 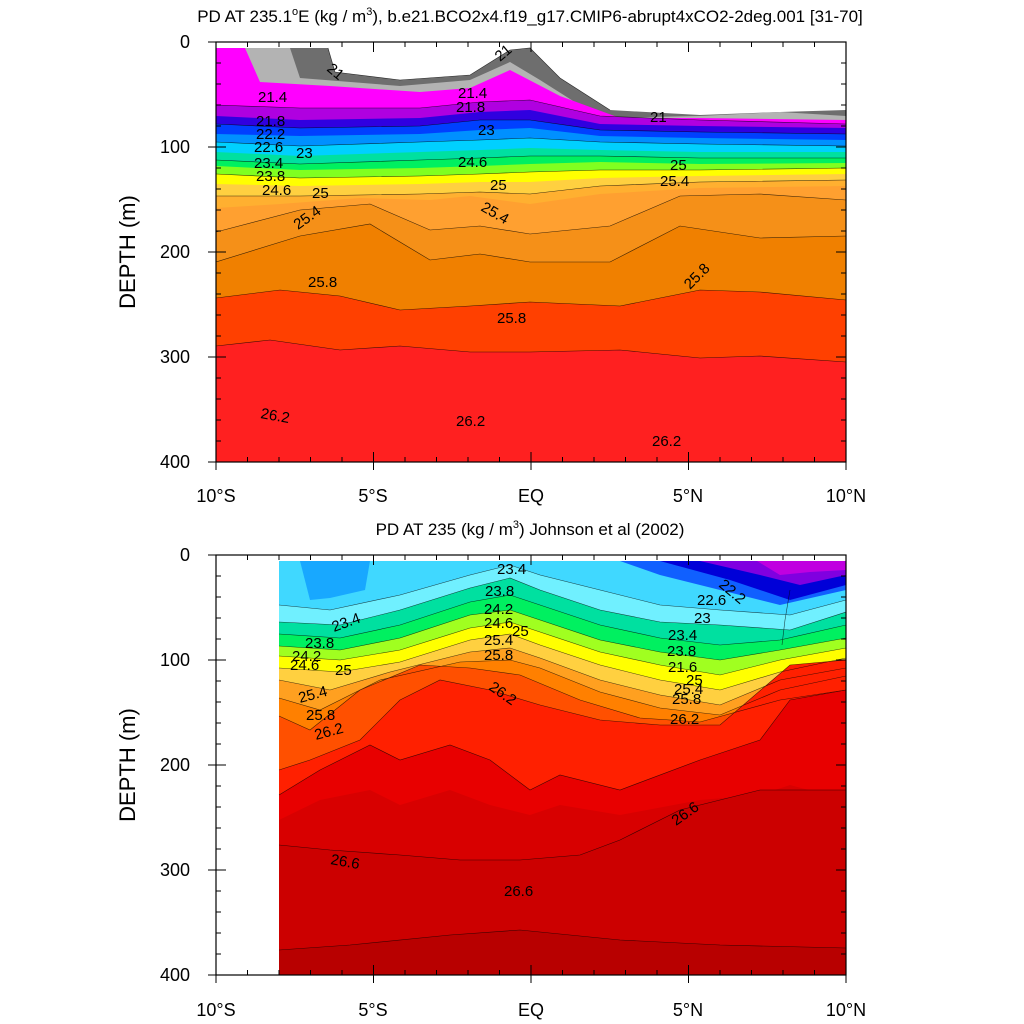 I want to click on contour-label: 21.6, so click(x=682, y=667).